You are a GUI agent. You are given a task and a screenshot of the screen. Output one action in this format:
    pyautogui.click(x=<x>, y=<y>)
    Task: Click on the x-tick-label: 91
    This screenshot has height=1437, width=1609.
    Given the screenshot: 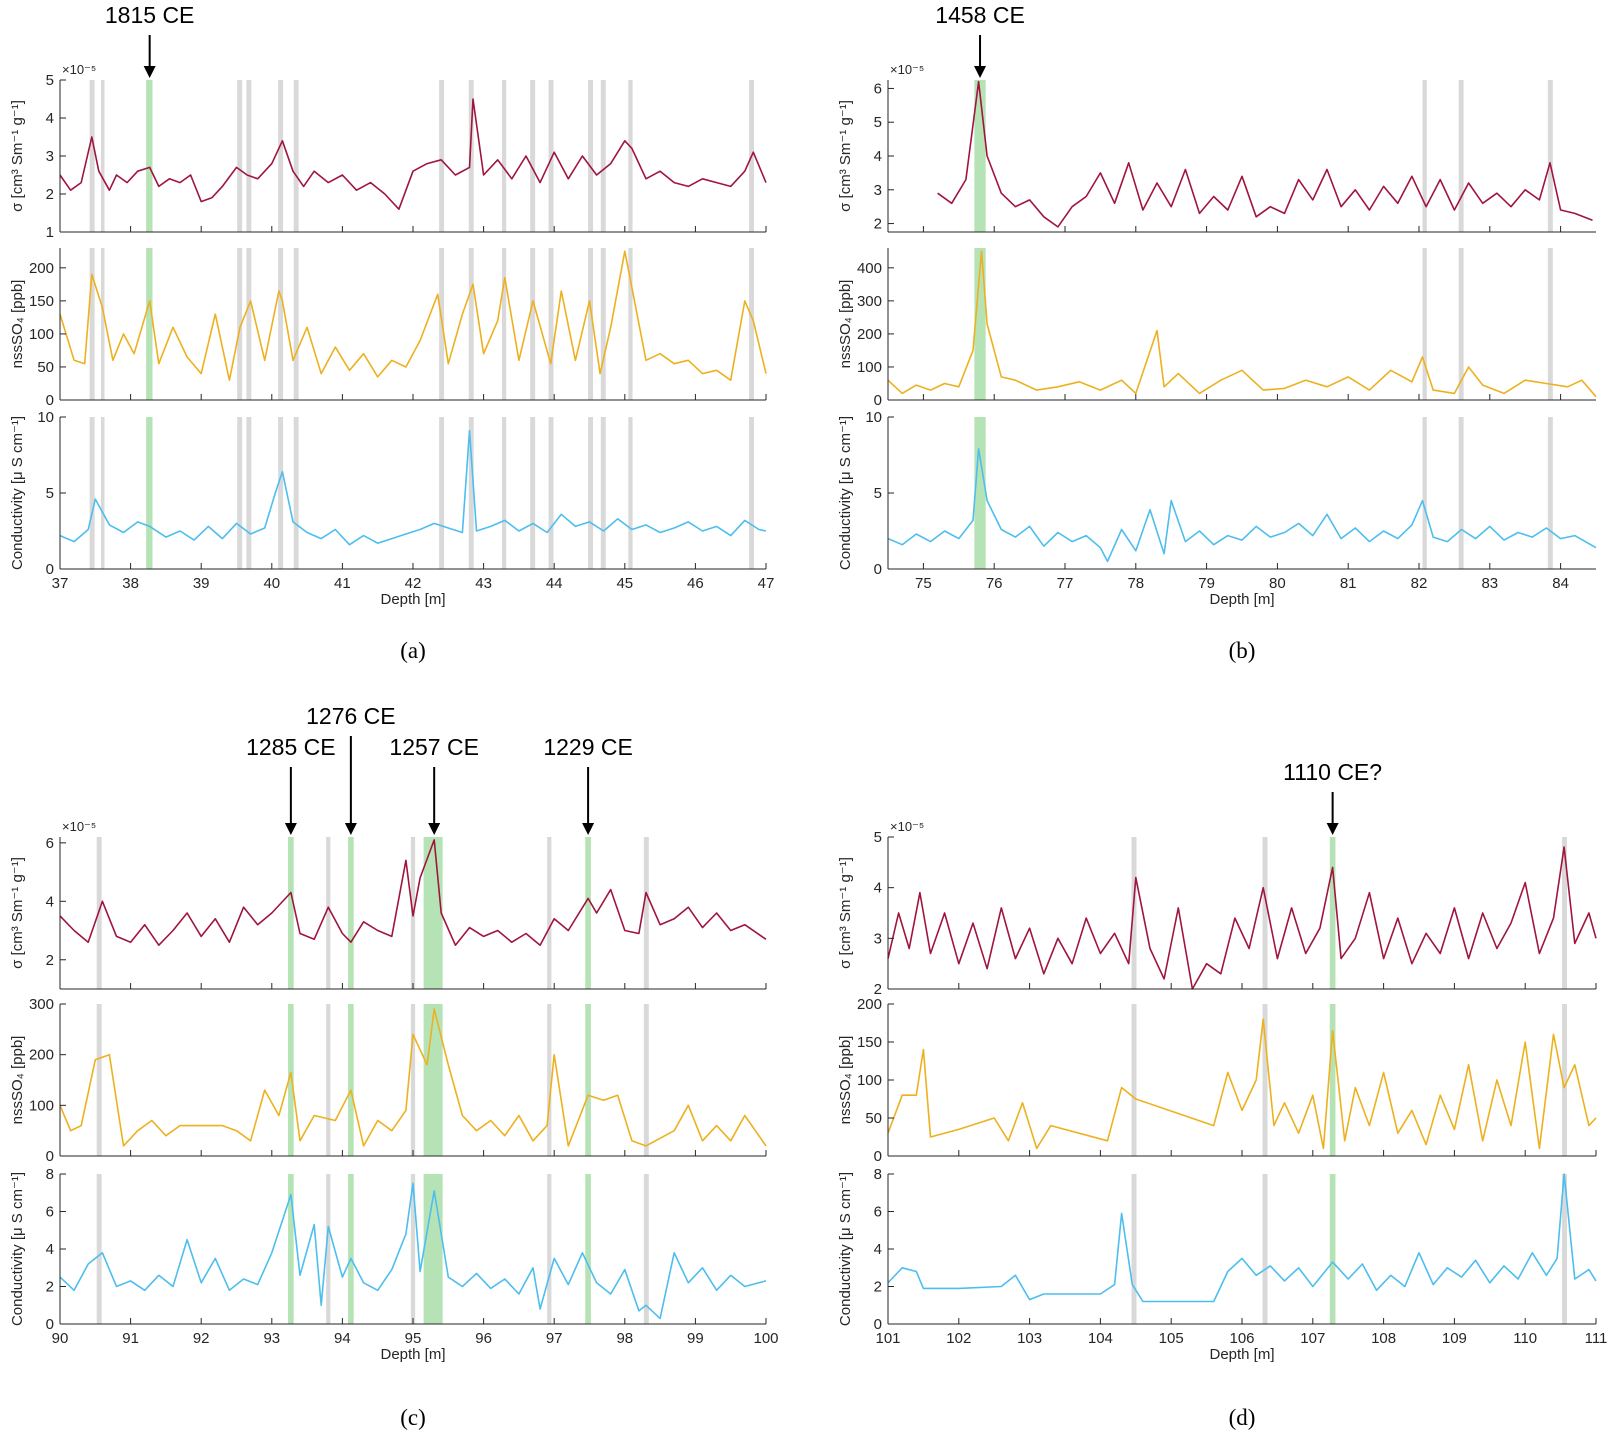 What is the action you would take?
    pyautogui.click(x=130, y=1338)
    